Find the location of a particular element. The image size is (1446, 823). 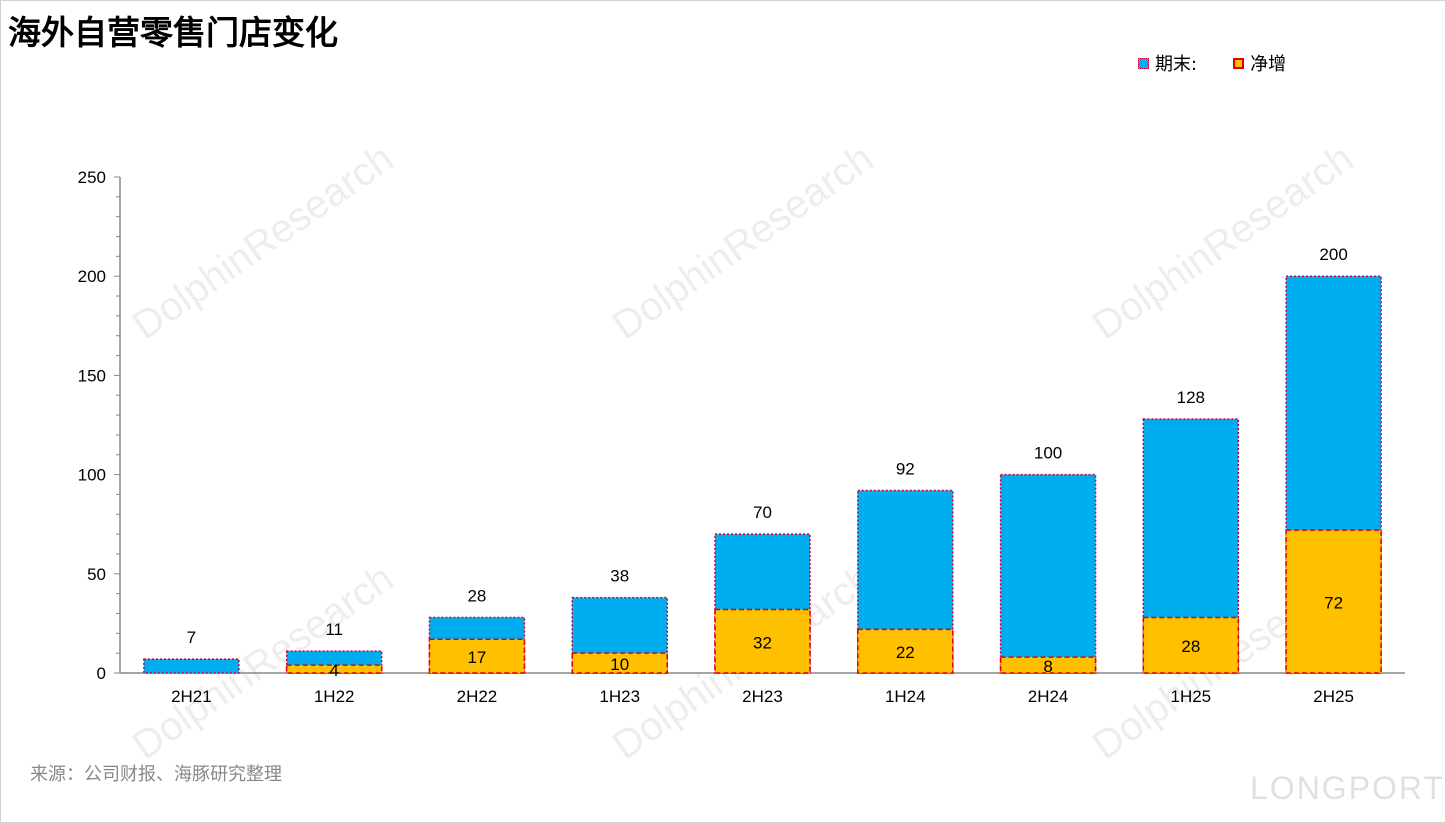

y-tick-label: 0 is located at coordinates (101, 673).